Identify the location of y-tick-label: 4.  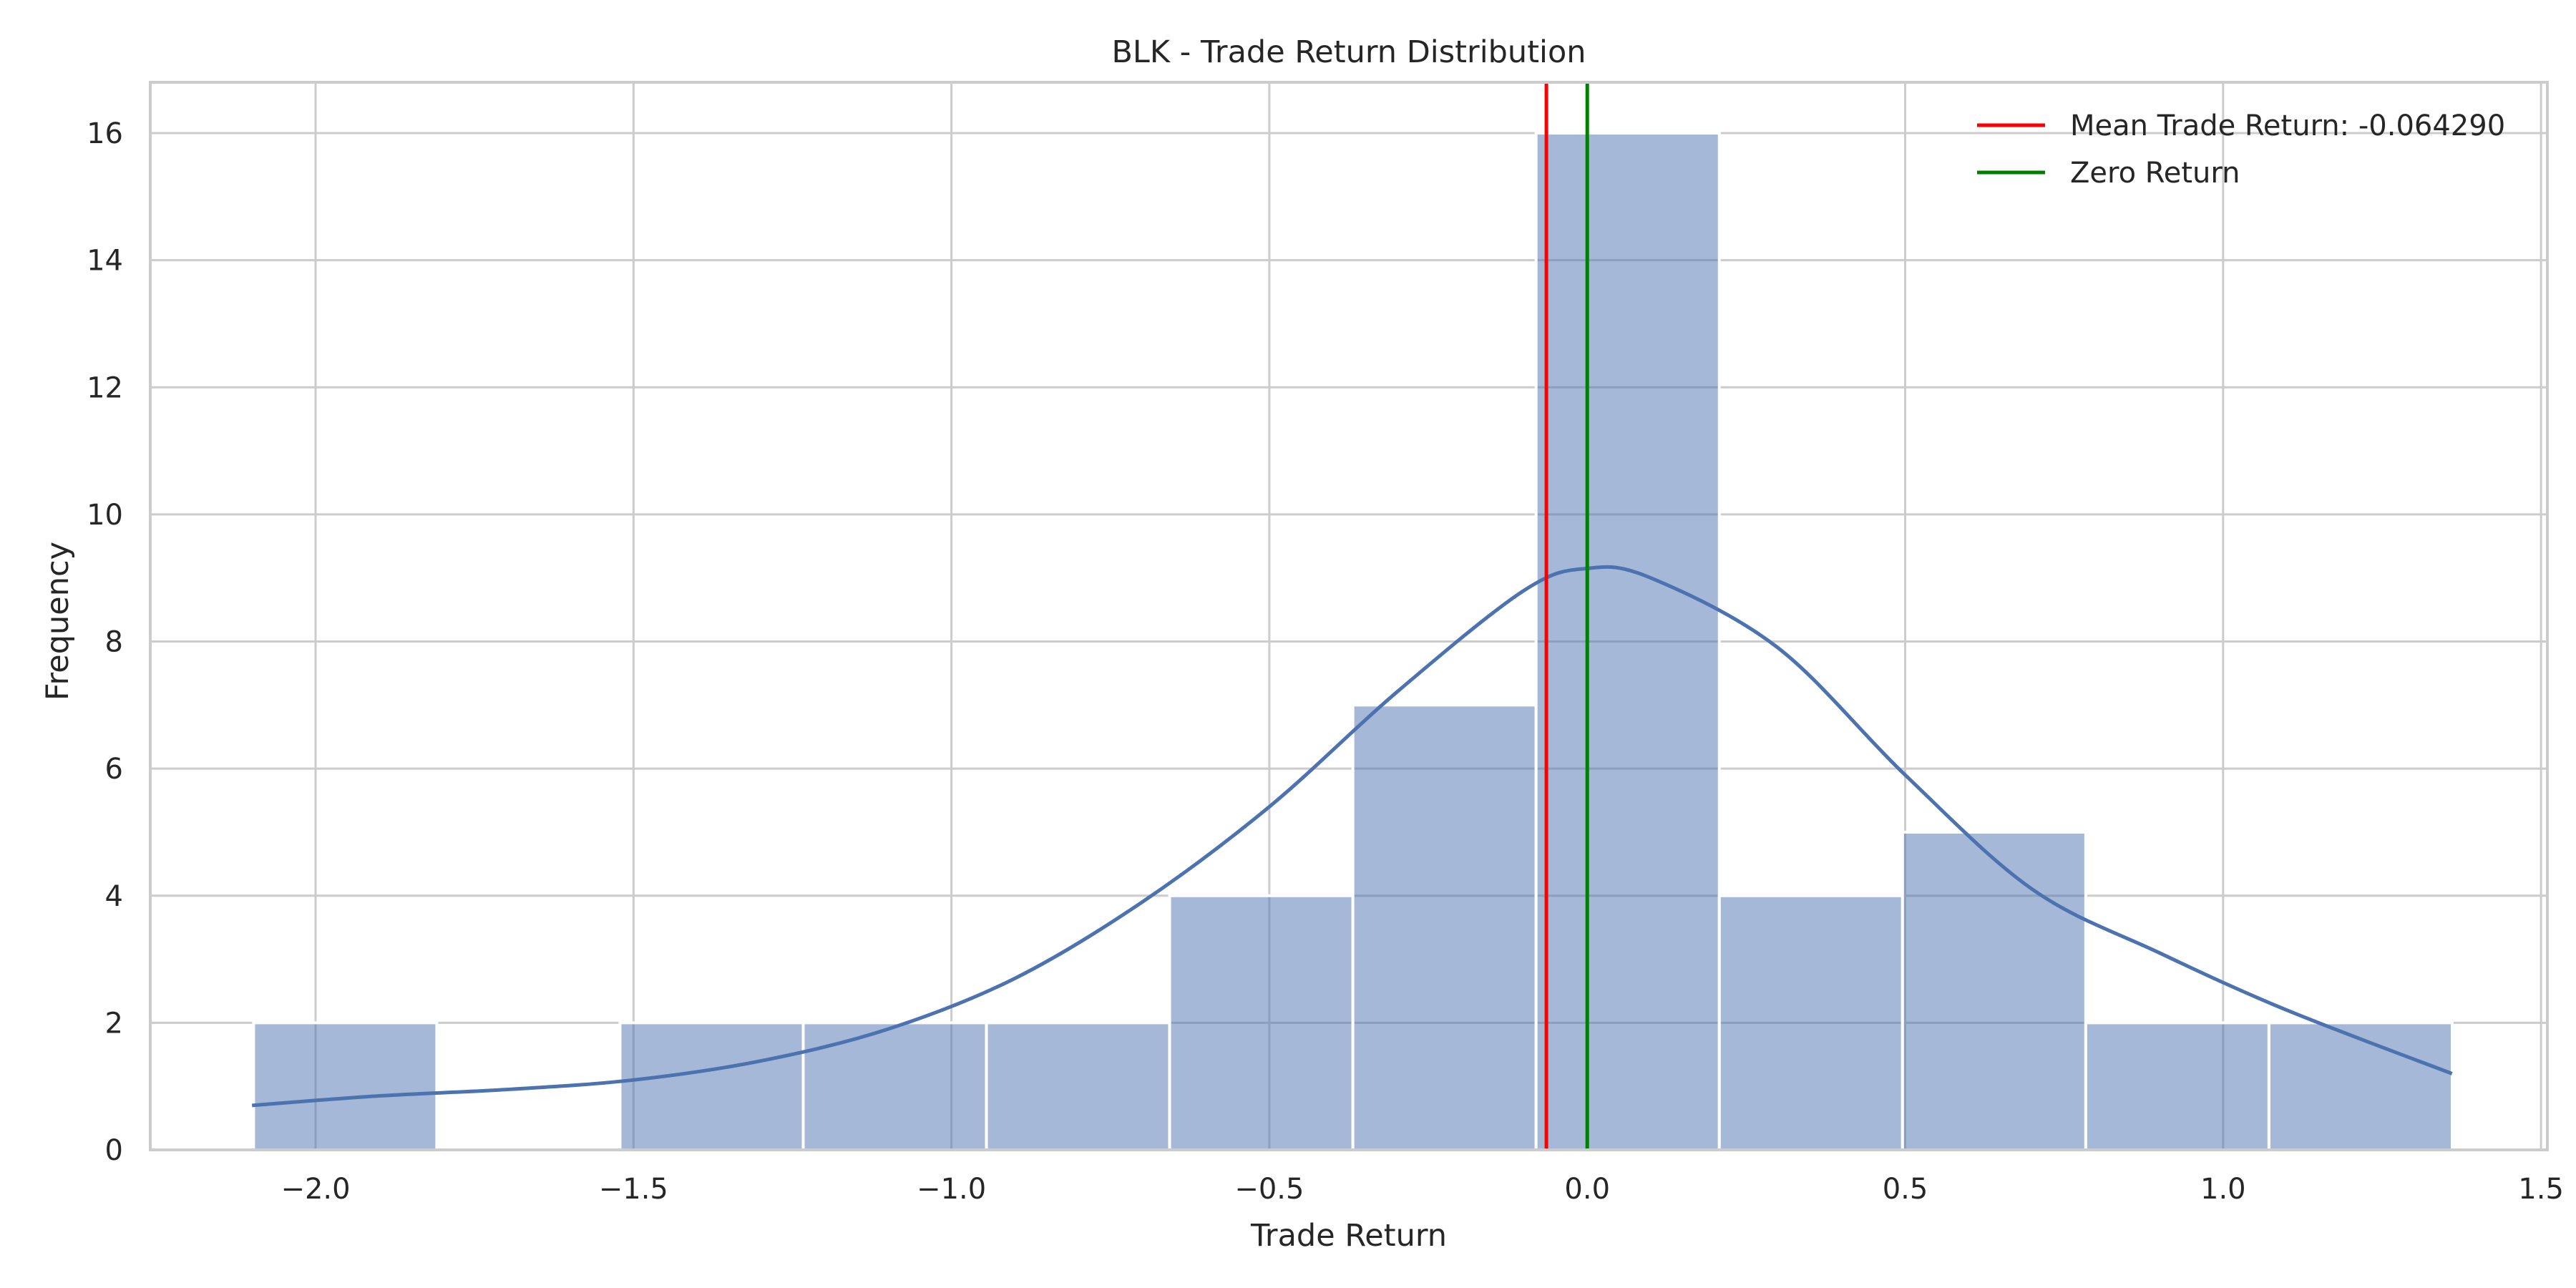
(114, 896).